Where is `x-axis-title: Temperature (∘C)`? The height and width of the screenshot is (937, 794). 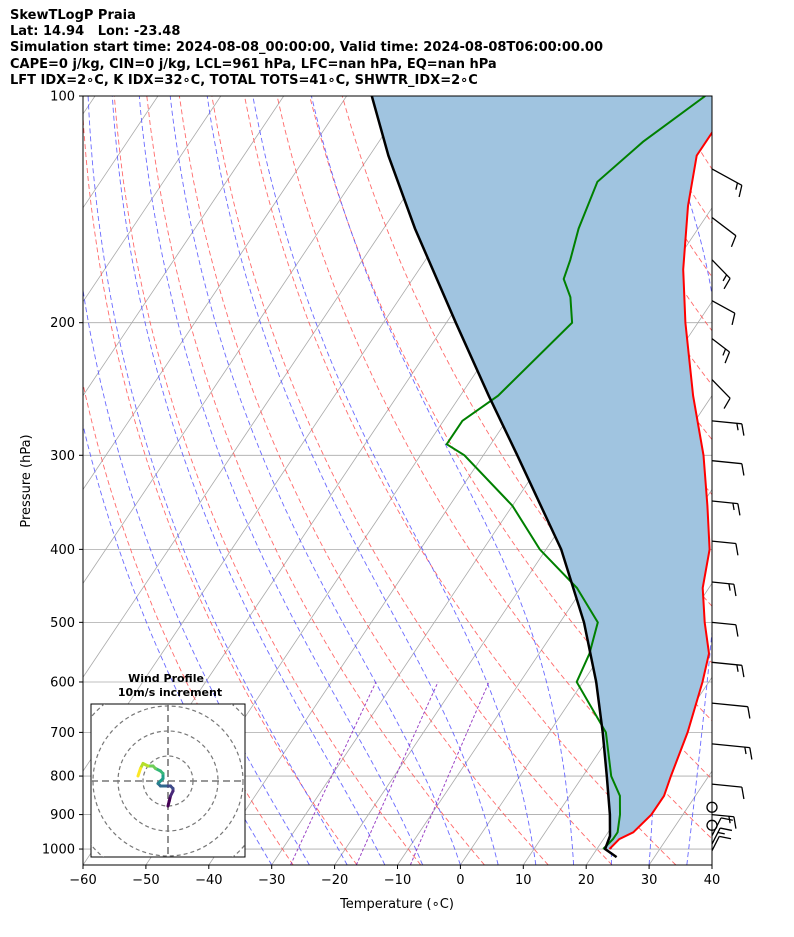
x-axis-title: Temperature (∘C) is located at coordinates (396, 904).